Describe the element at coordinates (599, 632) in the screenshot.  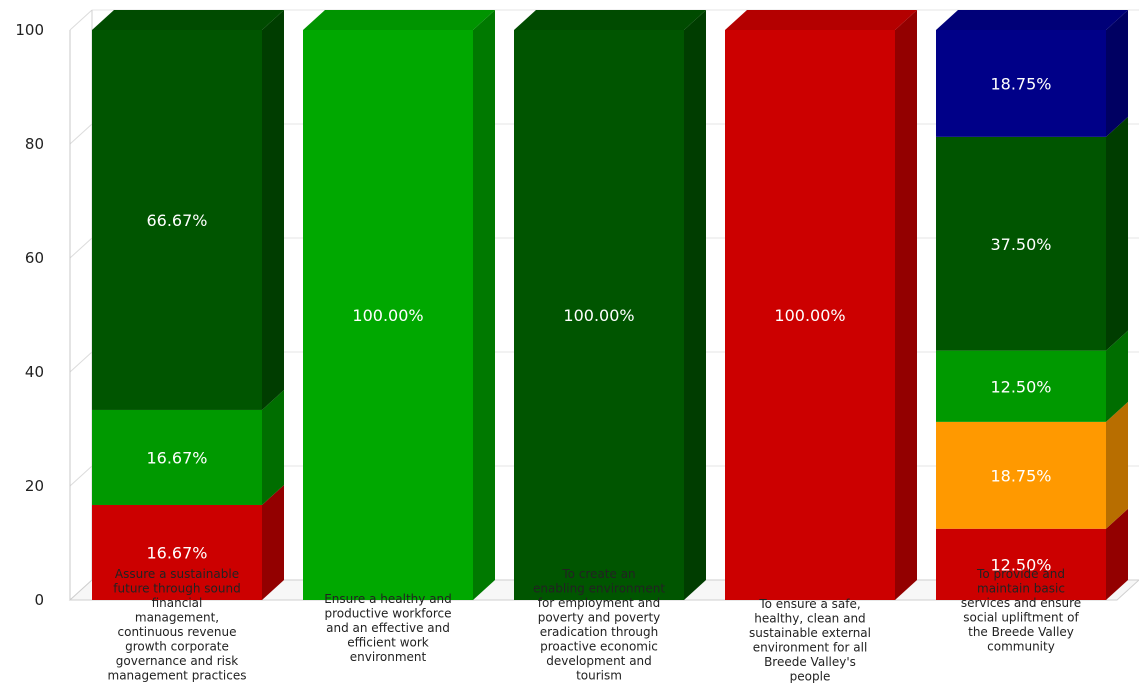
I see `x-tick-label: eradication through` at that location.